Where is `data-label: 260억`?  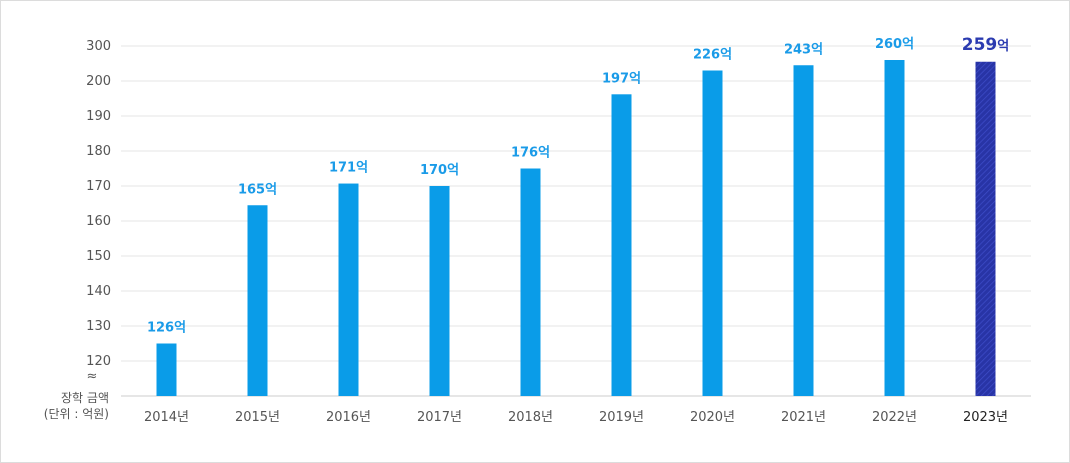
data-label: 260억 is located at coordinates (894, 44).